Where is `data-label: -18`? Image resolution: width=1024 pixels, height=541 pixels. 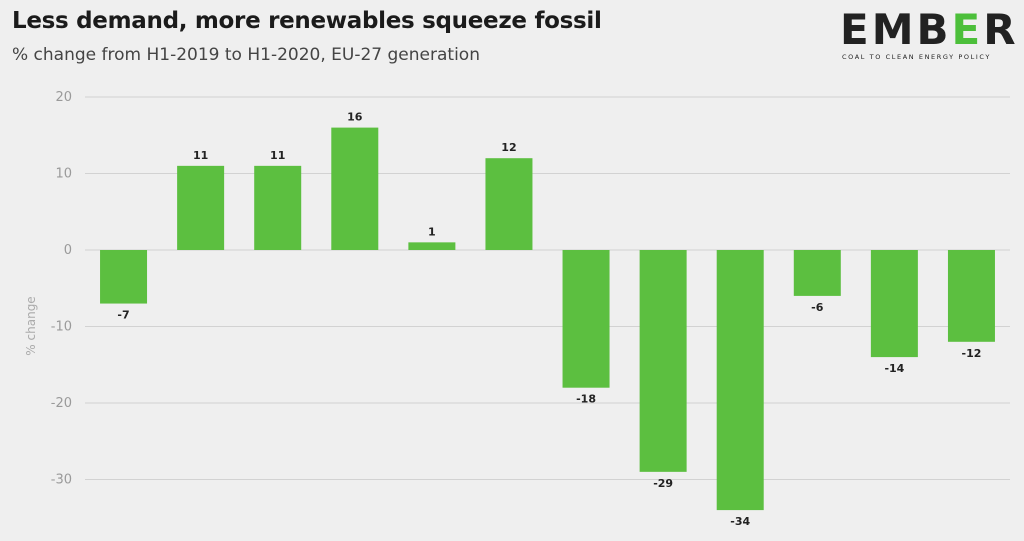
data-label: -18 is located at coordinates (586, 399).